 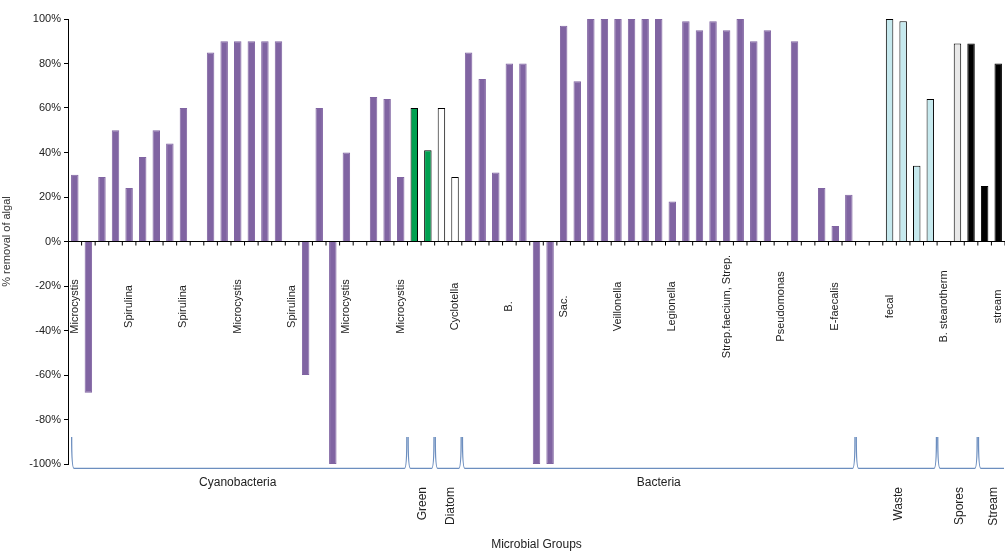 I want to click on x-tick-label: stream, so click(x=997, y=306).